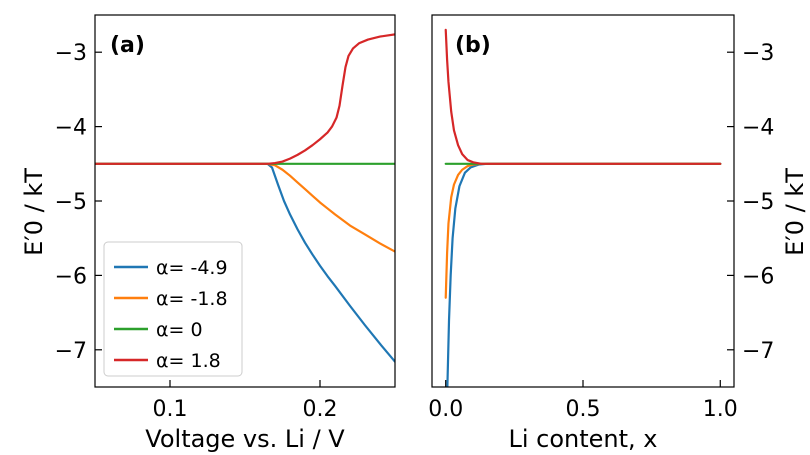  I want to click on legend-label-2: α= -1.8, so click(192, 299).